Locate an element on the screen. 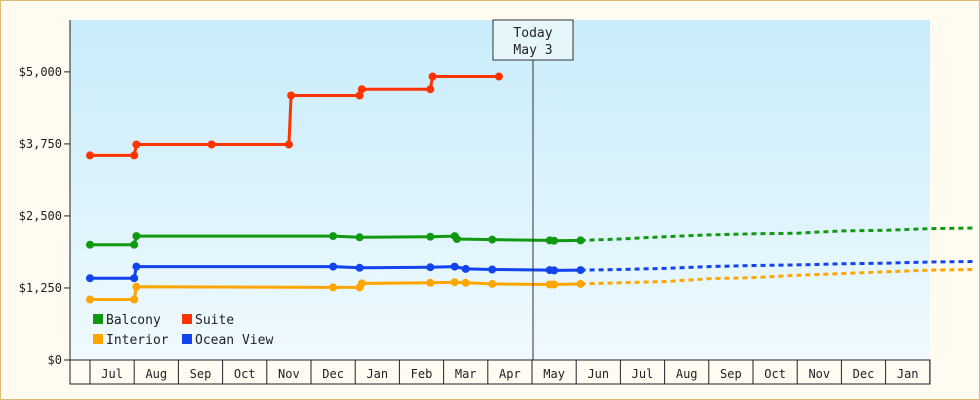 The width and height of the screenshot is (980, 400). series-ocean-view is located at coordinates (530, 271).